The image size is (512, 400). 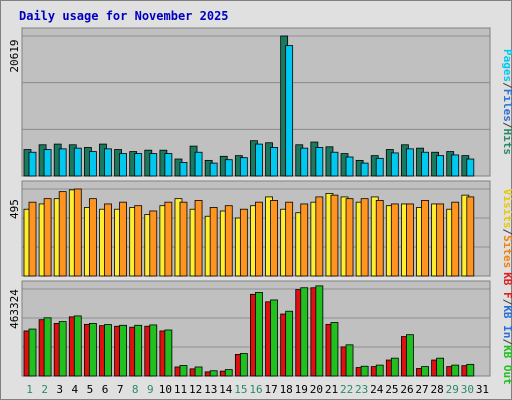 I want to click on x-tick-label: 28, so click(x=437, y=389).